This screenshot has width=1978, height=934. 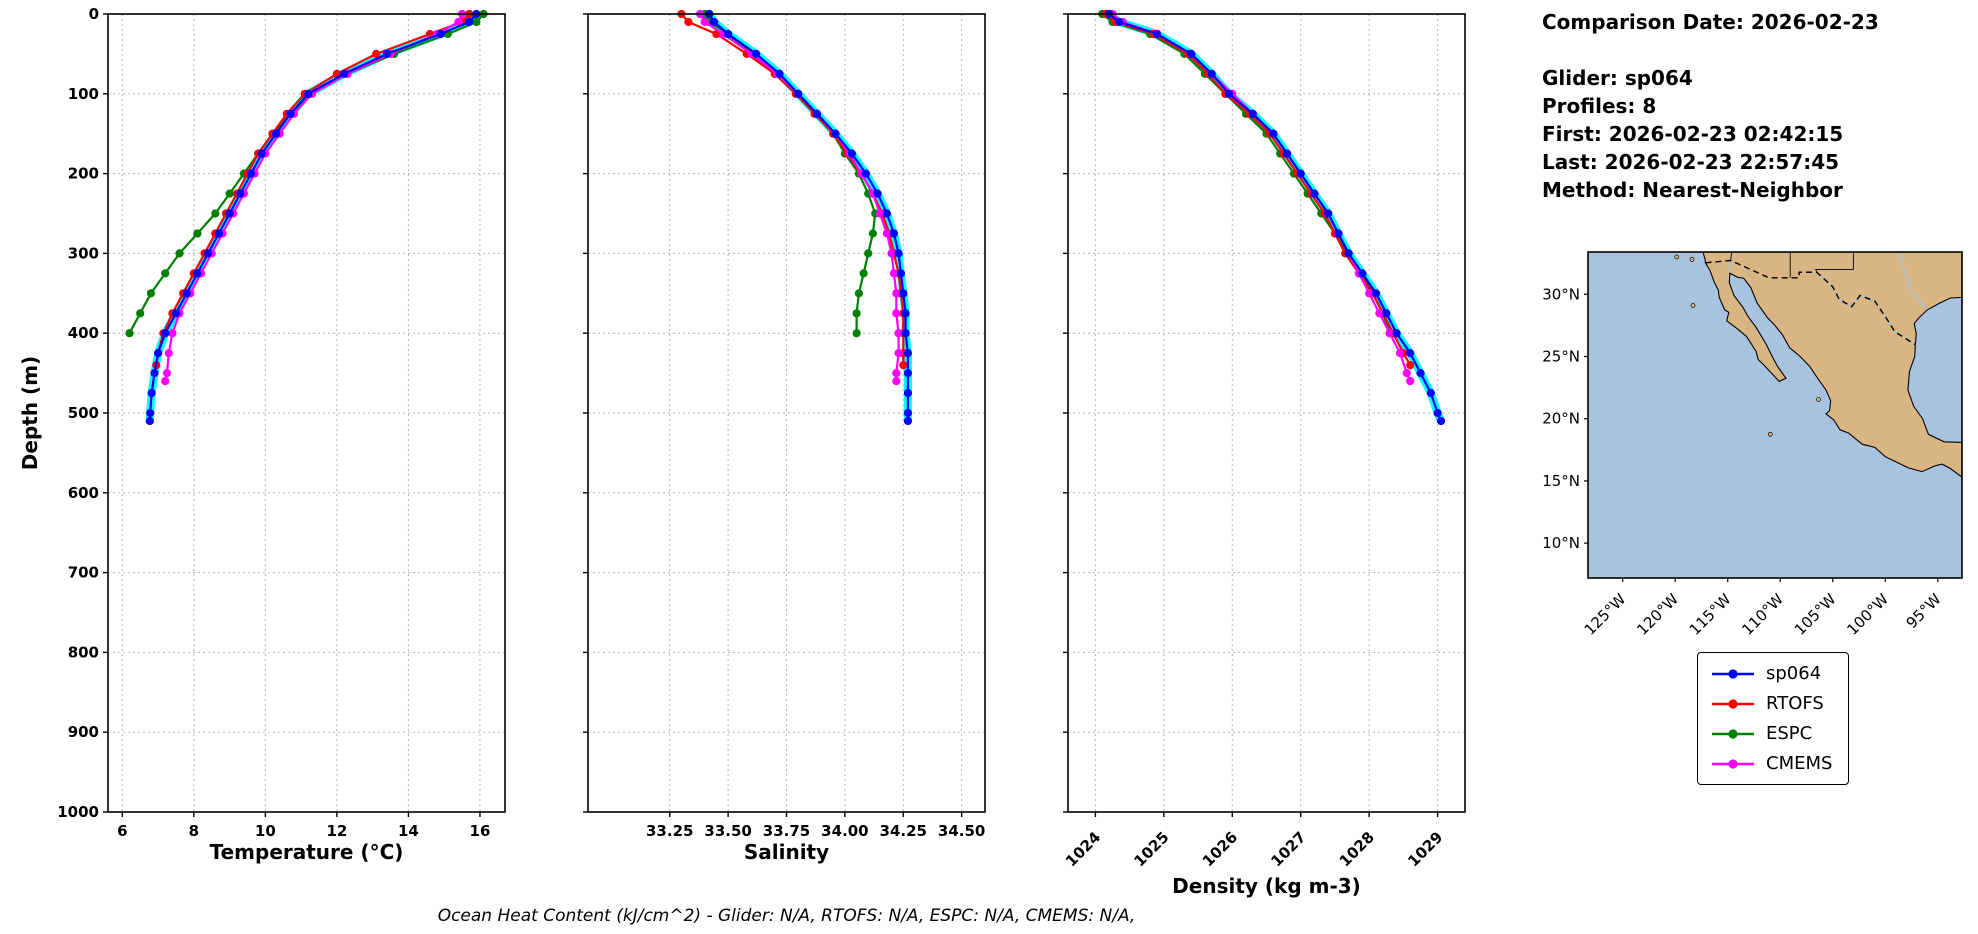 What do you see at coordinates (1561, 419) in the screenshot?
I see `svg-text: 20°N` at bounding box center [1561, 419].